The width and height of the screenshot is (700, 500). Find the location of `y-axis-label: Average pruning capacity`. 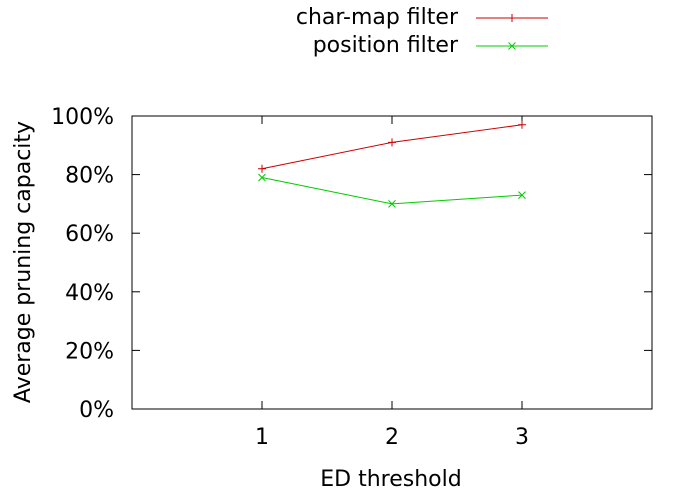

y-axis-label: Average pruning capacity is located at coordinates (23, 262).